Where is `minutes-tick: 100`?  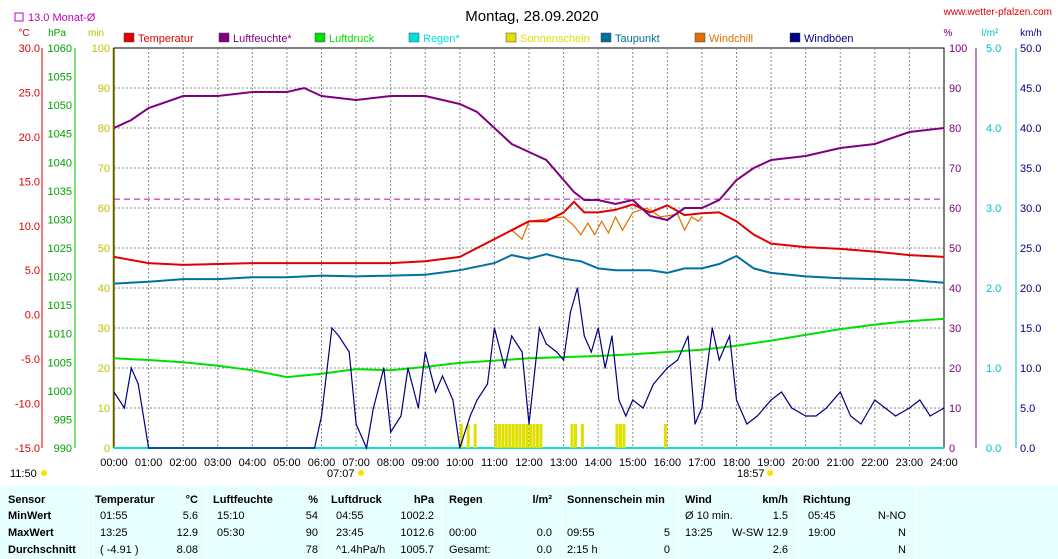 minutes-tick: 100 is located at coordinates (101, 49).